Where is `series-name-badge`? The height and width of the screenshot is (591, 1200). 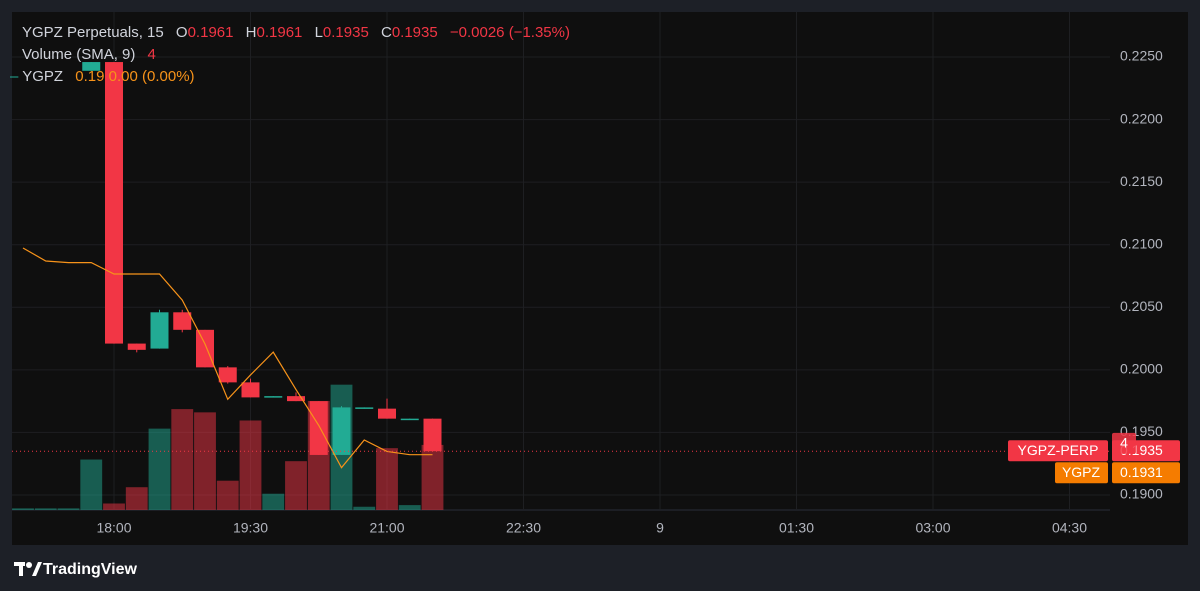 series-name-badge is located at coordinates (1058, 451).